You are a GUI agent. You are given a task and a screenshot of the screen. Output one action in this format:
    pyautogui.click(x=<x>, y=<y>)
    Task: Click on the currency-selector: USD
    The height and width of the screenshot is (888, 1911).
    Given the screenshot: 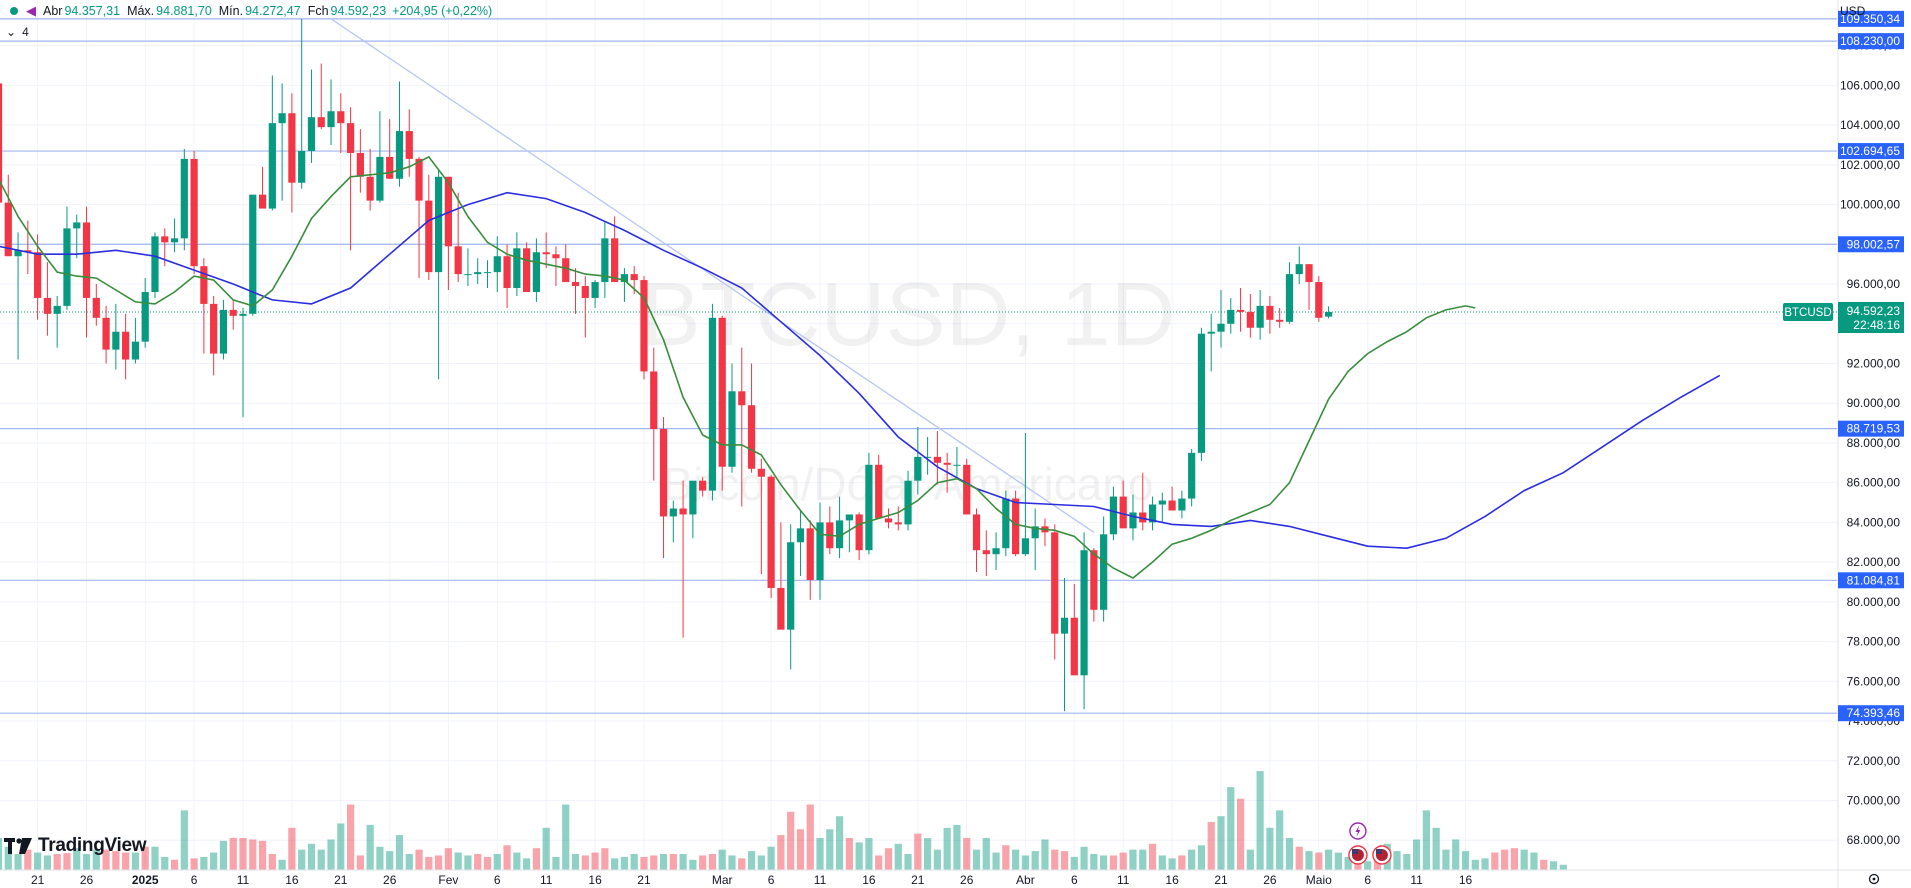 What is the action you would take?
    pyautogui.click(x=1853, y=11)
    